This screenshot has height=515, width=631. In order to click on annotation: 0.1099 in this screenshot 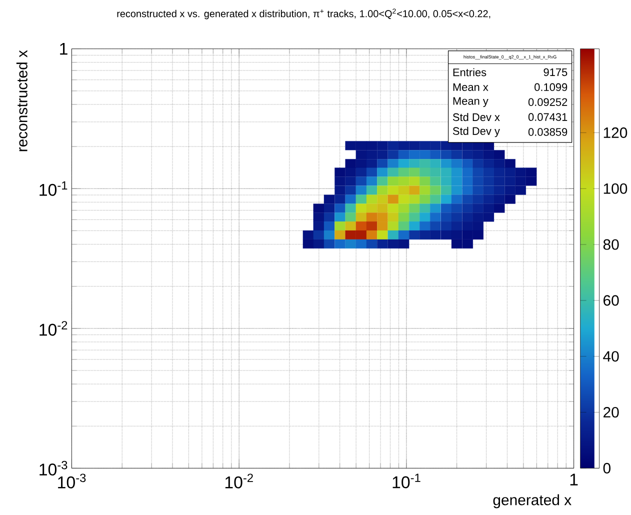, I will do `click(551, 87)`.